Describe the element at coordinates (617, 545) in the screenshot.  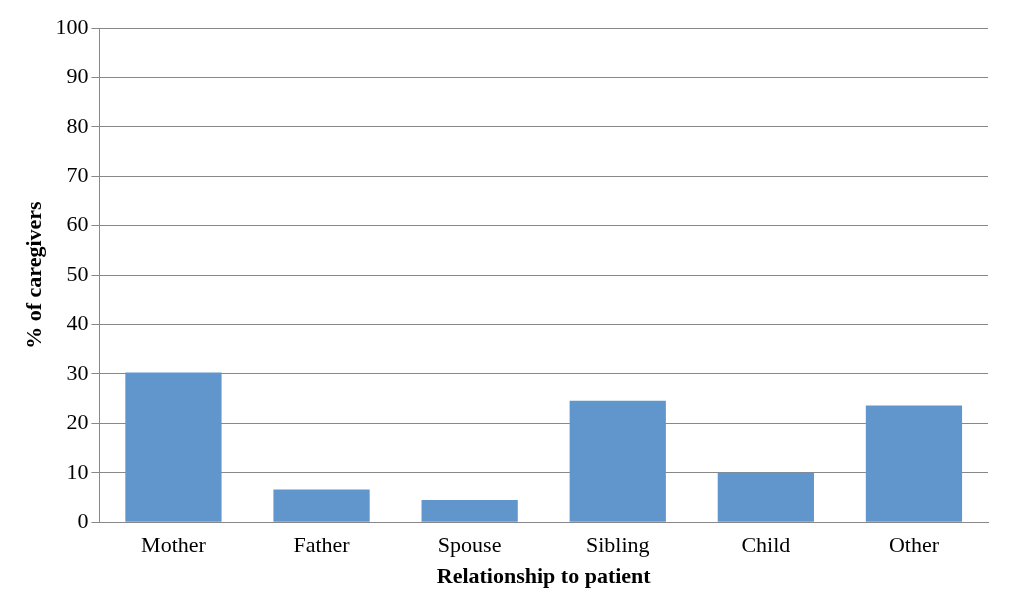
I see `x-tick-label: Sibling` at that location.